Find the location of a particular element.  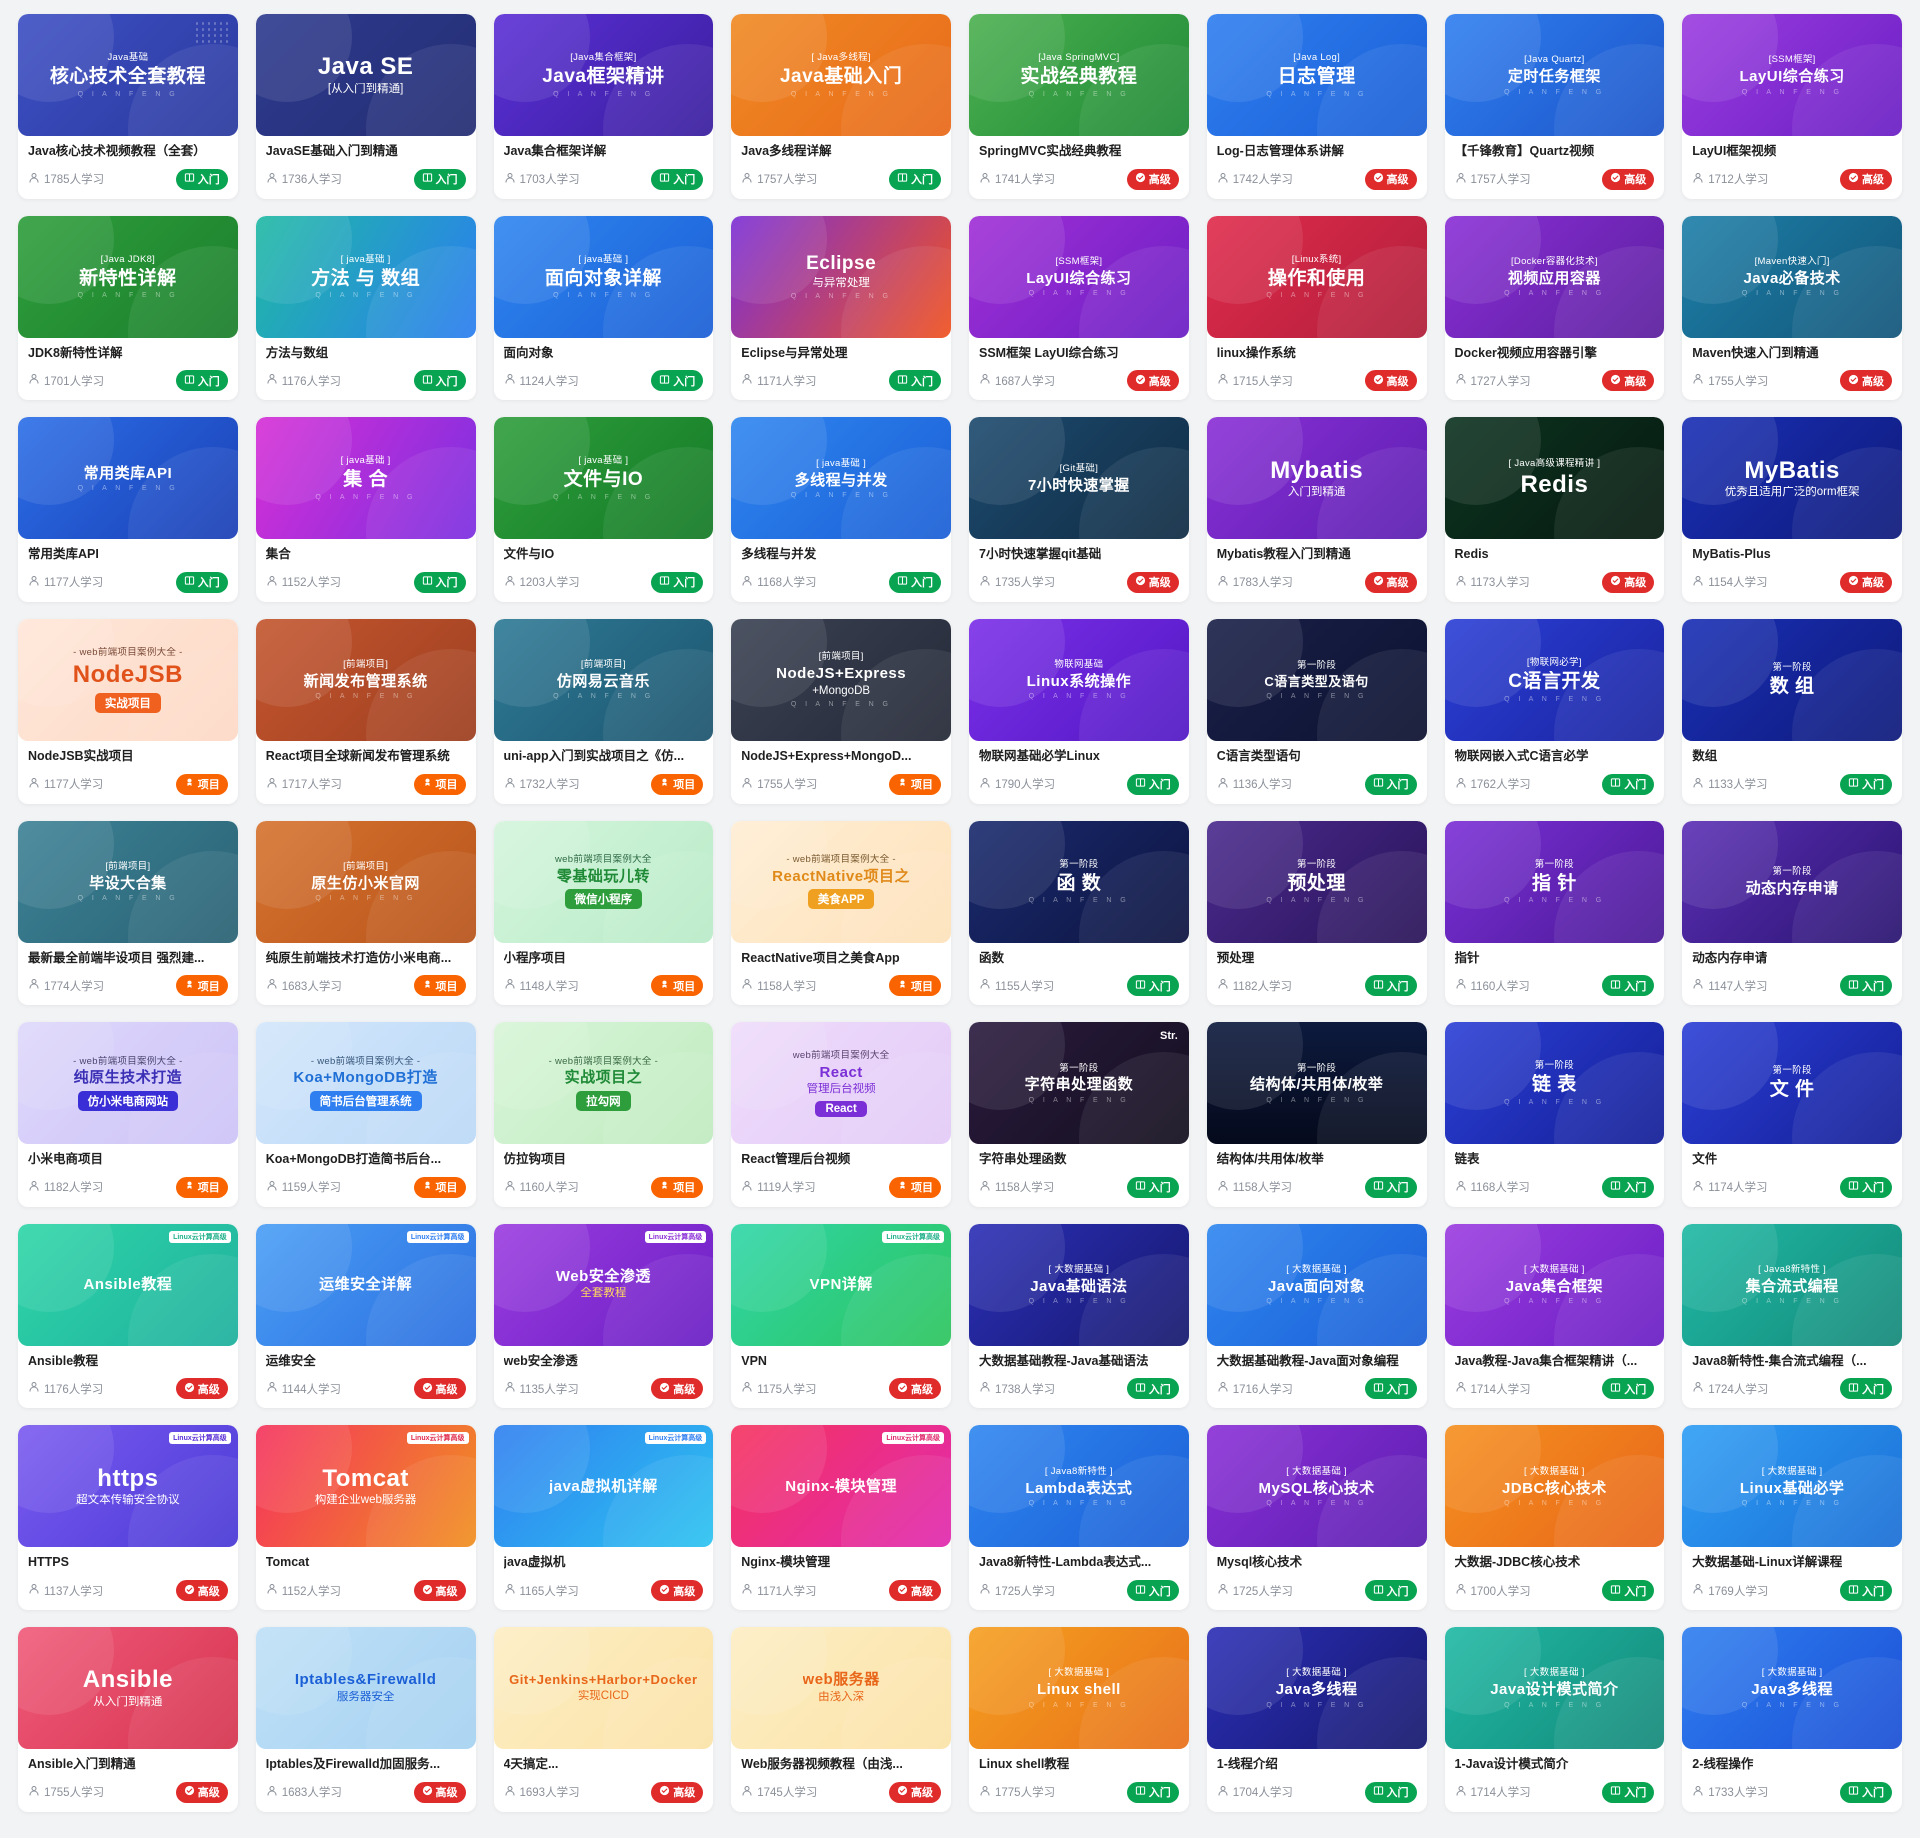

course-title: Java多线程详解 is located at coordinates (786, 151).